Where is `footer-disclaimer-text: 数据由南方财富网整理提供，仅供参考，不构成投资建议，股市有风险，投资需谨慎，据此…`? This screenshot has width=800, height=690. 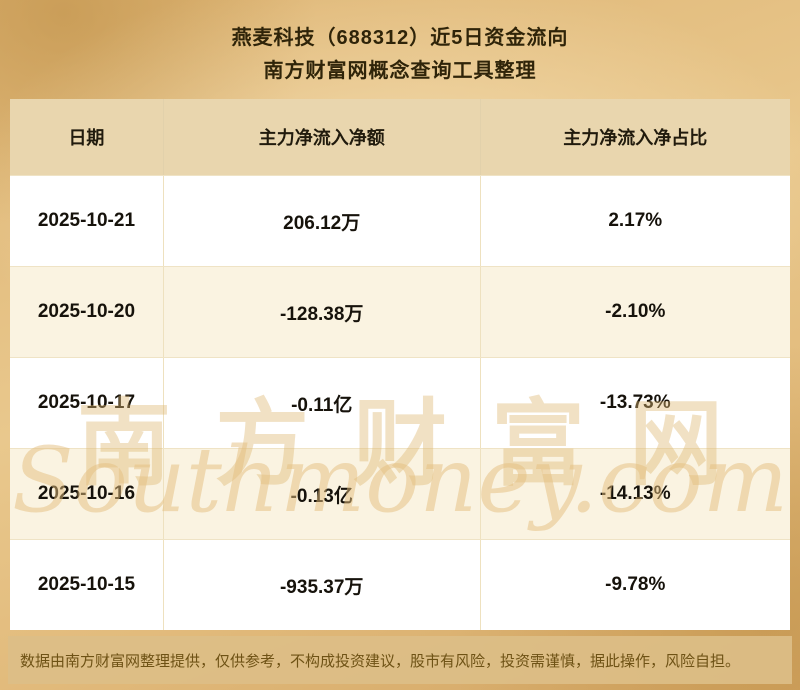 footer-disclaimer-text: 数据由南方财富网整理提供，仅供参考，不构成投资建议，股市有风险，投资需谨慎，据此… is located at coordinates (380, 661).